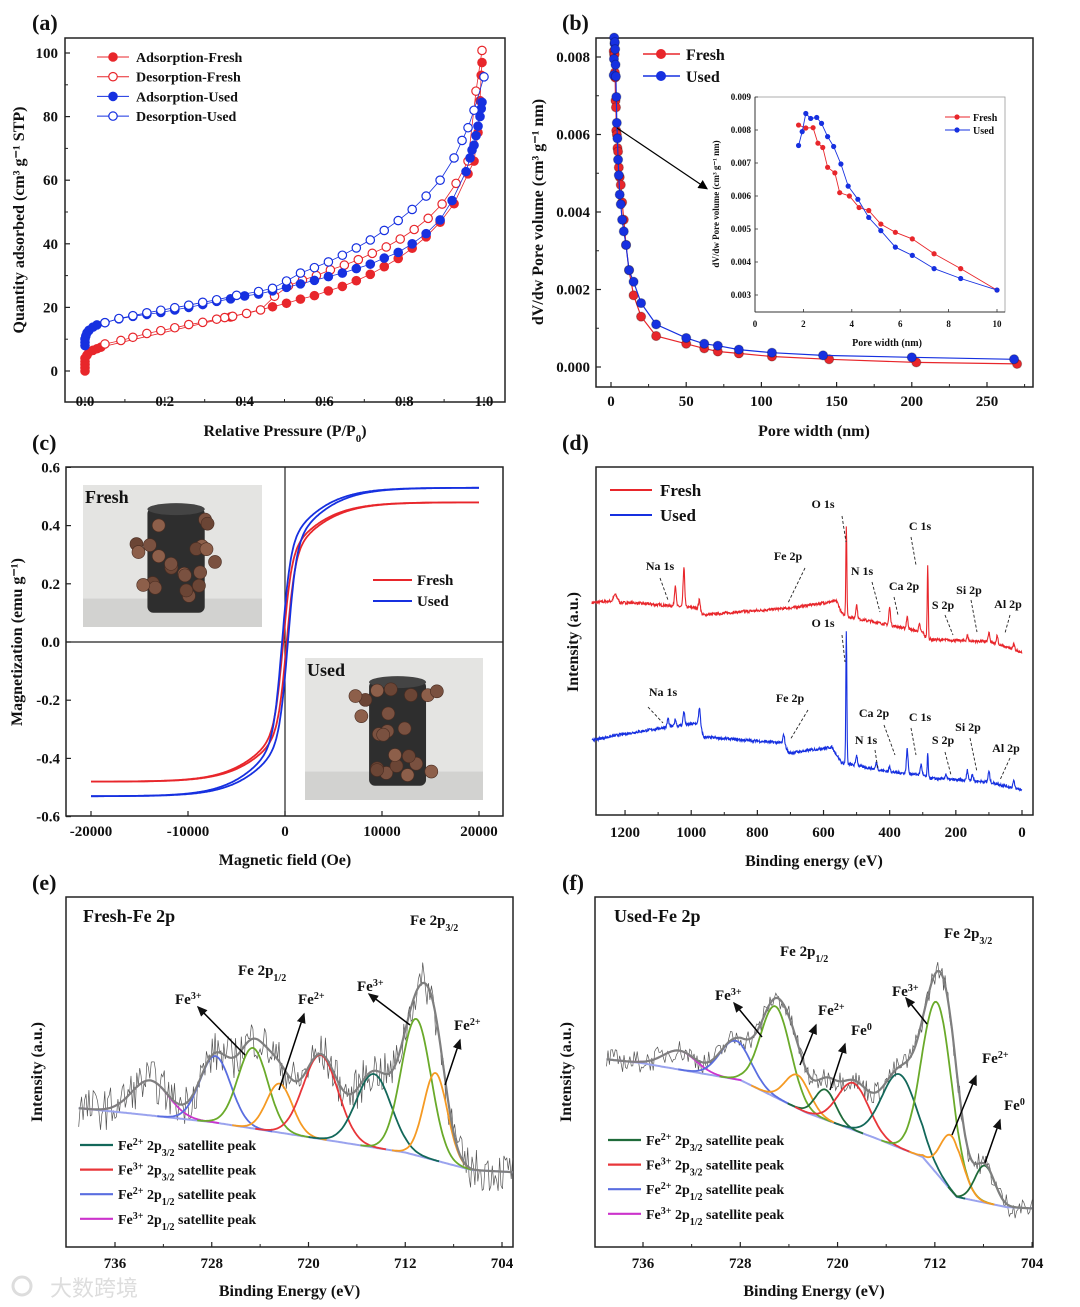 The height and width of the screenshot is (1307, 1080). Describe the element at coordinates (956, 833) in the screenshot. I see `x-tick-label: 200` at that location.